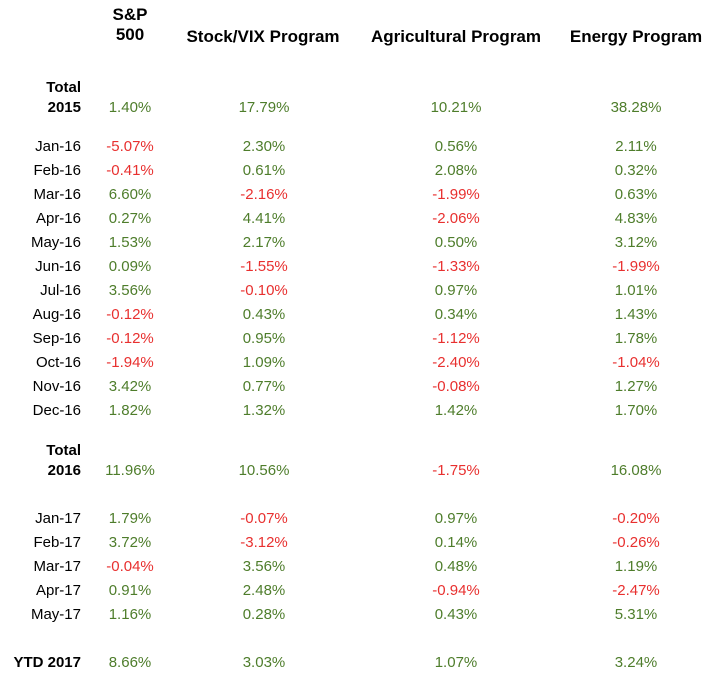  Describe the element at coordinates (56, 410) in the screenshot. I see `row-label: Dec-16` at that location.